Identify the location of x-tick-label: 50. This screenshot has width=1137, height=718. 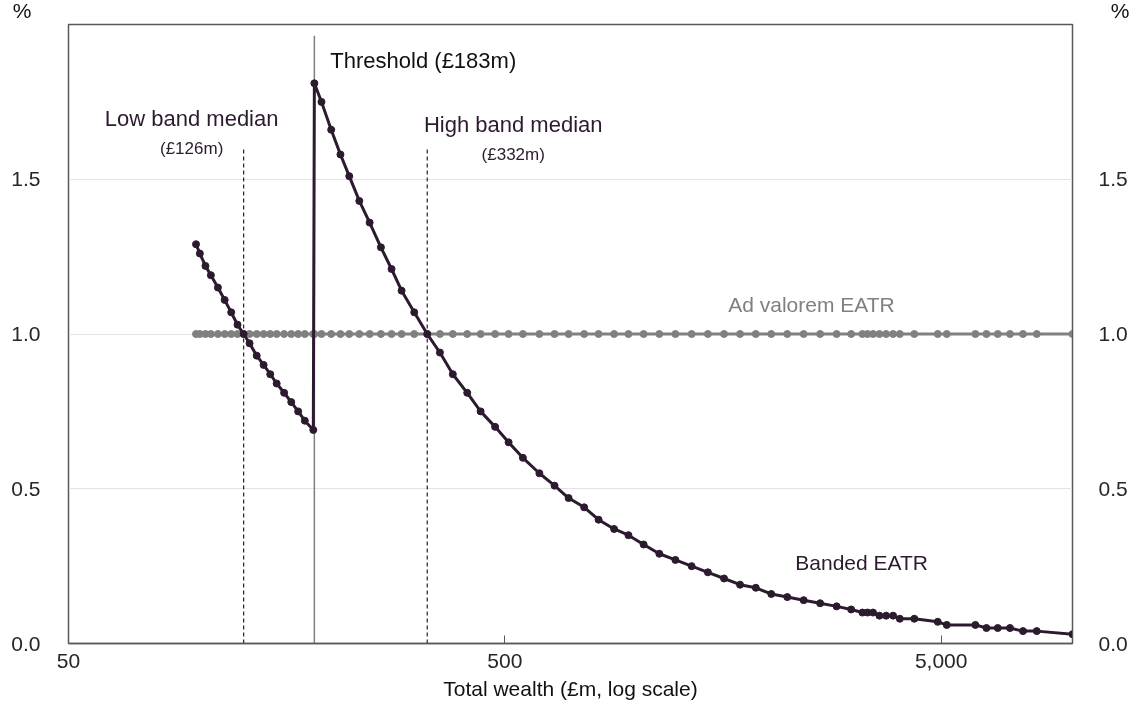
(68, 660).